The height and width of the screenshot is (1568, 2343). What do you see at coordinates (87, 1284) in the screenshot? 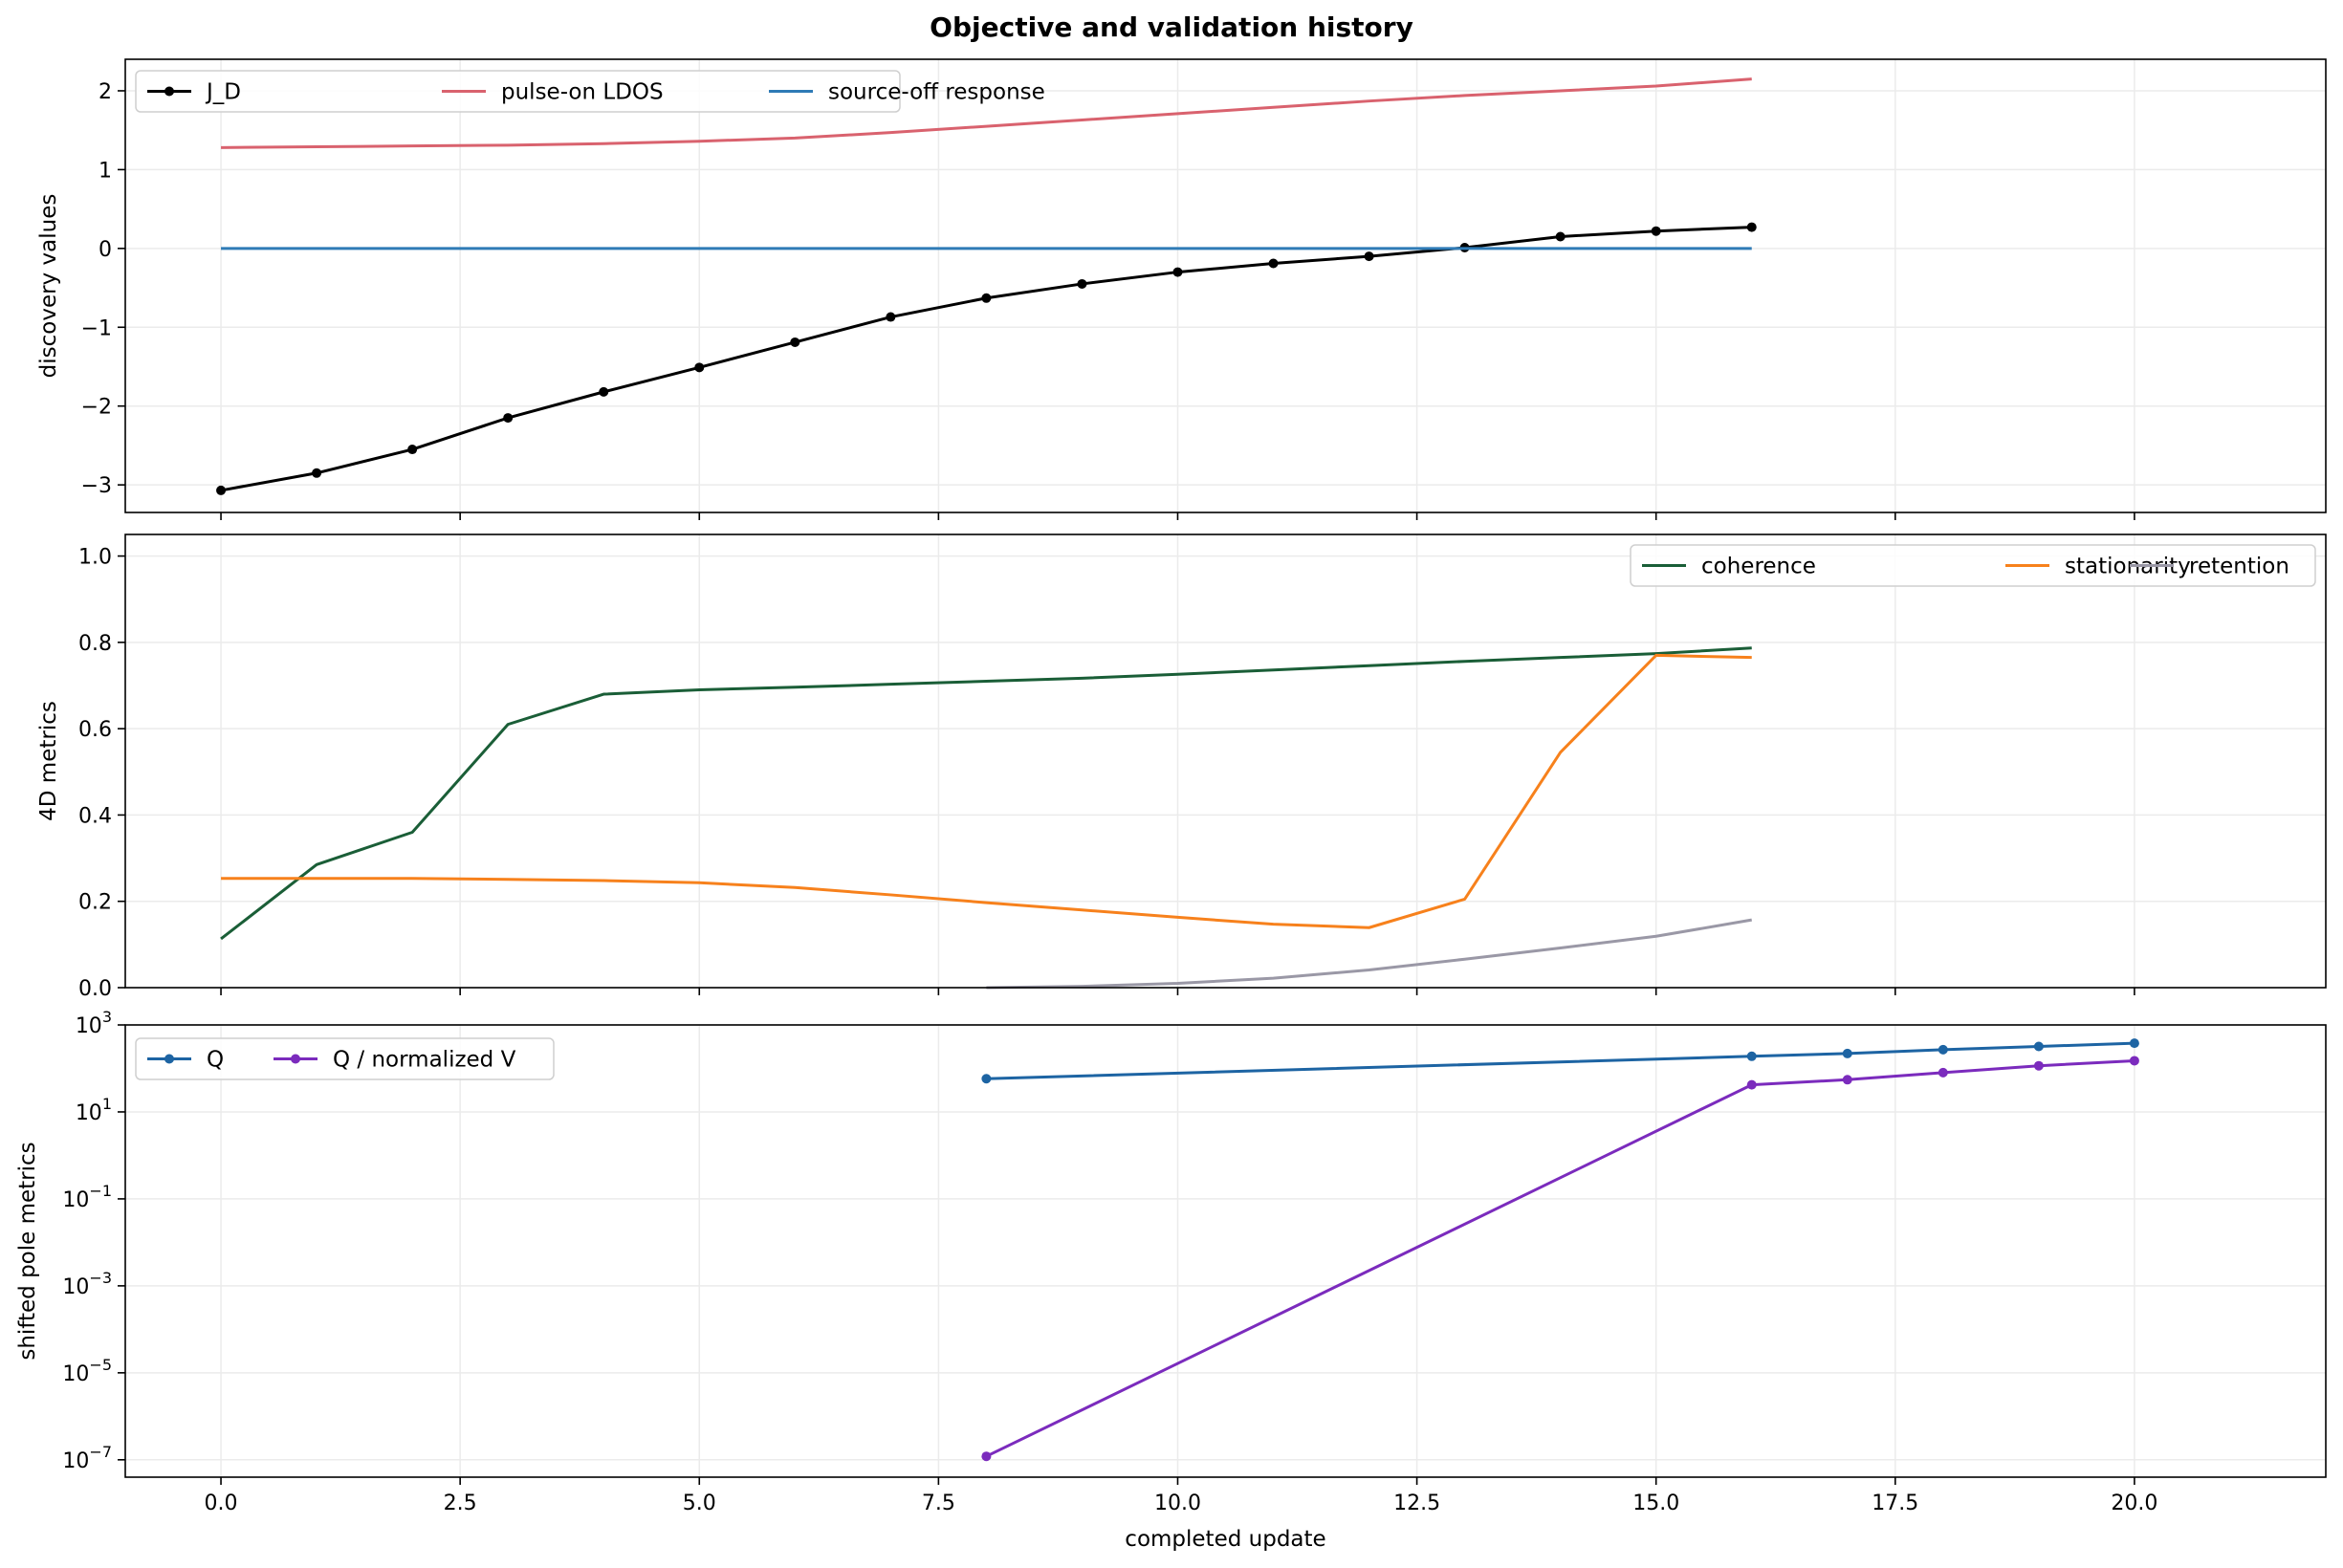
I see `y-tick-label: 10⁻³` at bounding box center [87, 1284].